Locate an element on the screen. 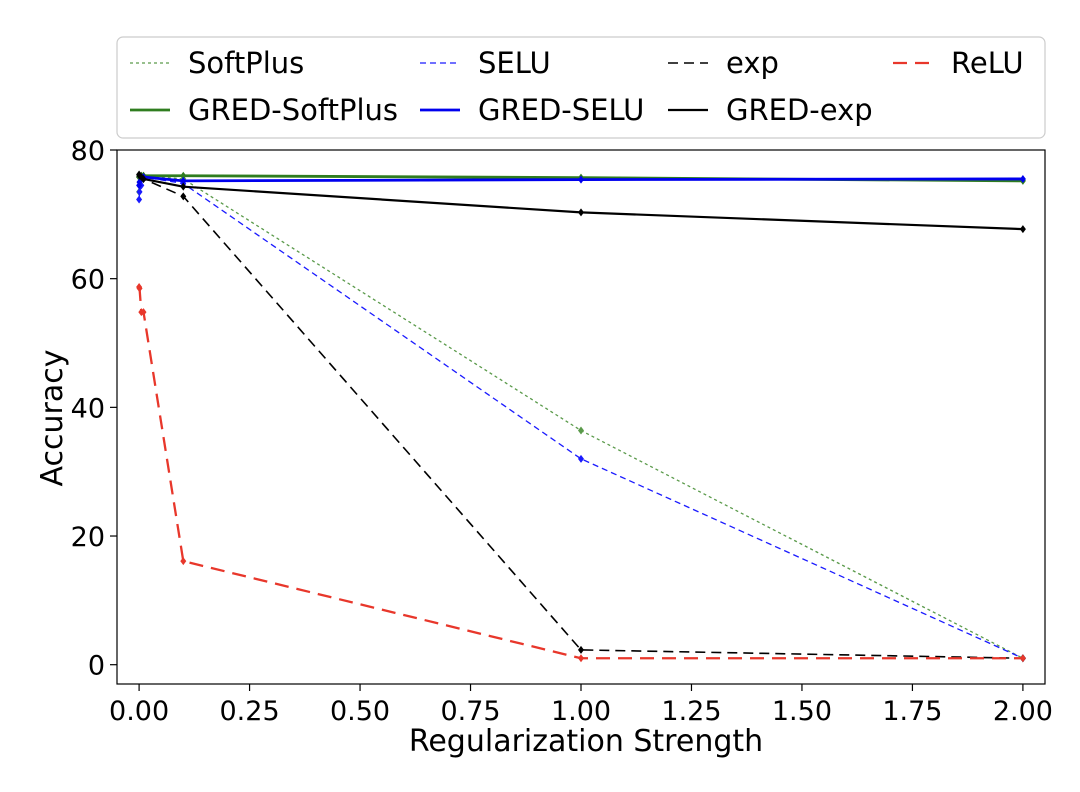 This screenshot has width=1080, height=792. y-tick-label: 80 is located at coordinates (88, 151).